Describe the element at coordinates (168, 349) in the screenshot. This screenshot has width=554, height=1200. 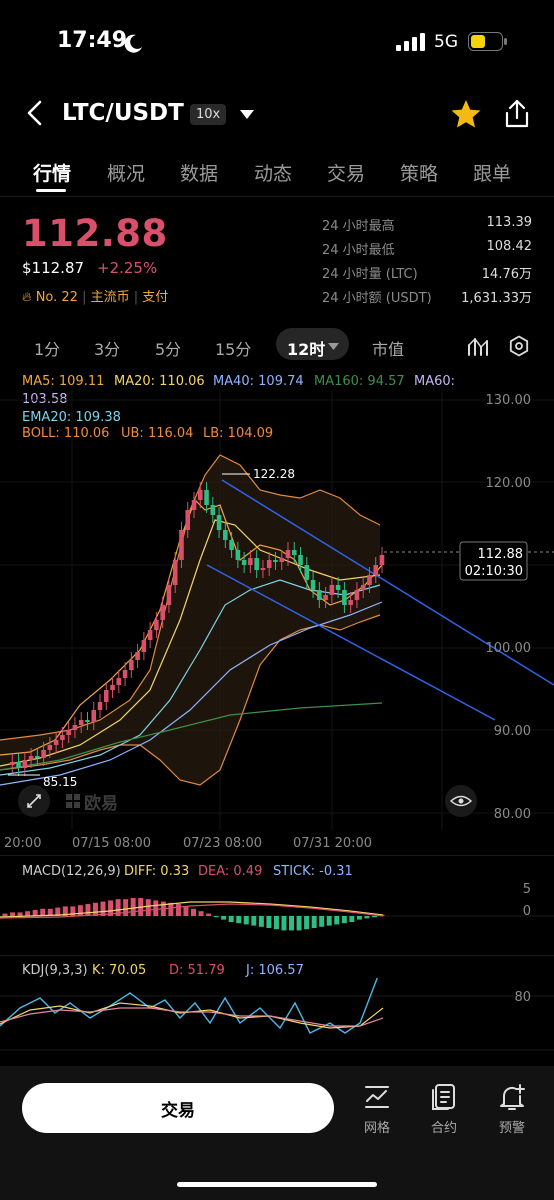
I see `interval-5m: 5分` at that location.